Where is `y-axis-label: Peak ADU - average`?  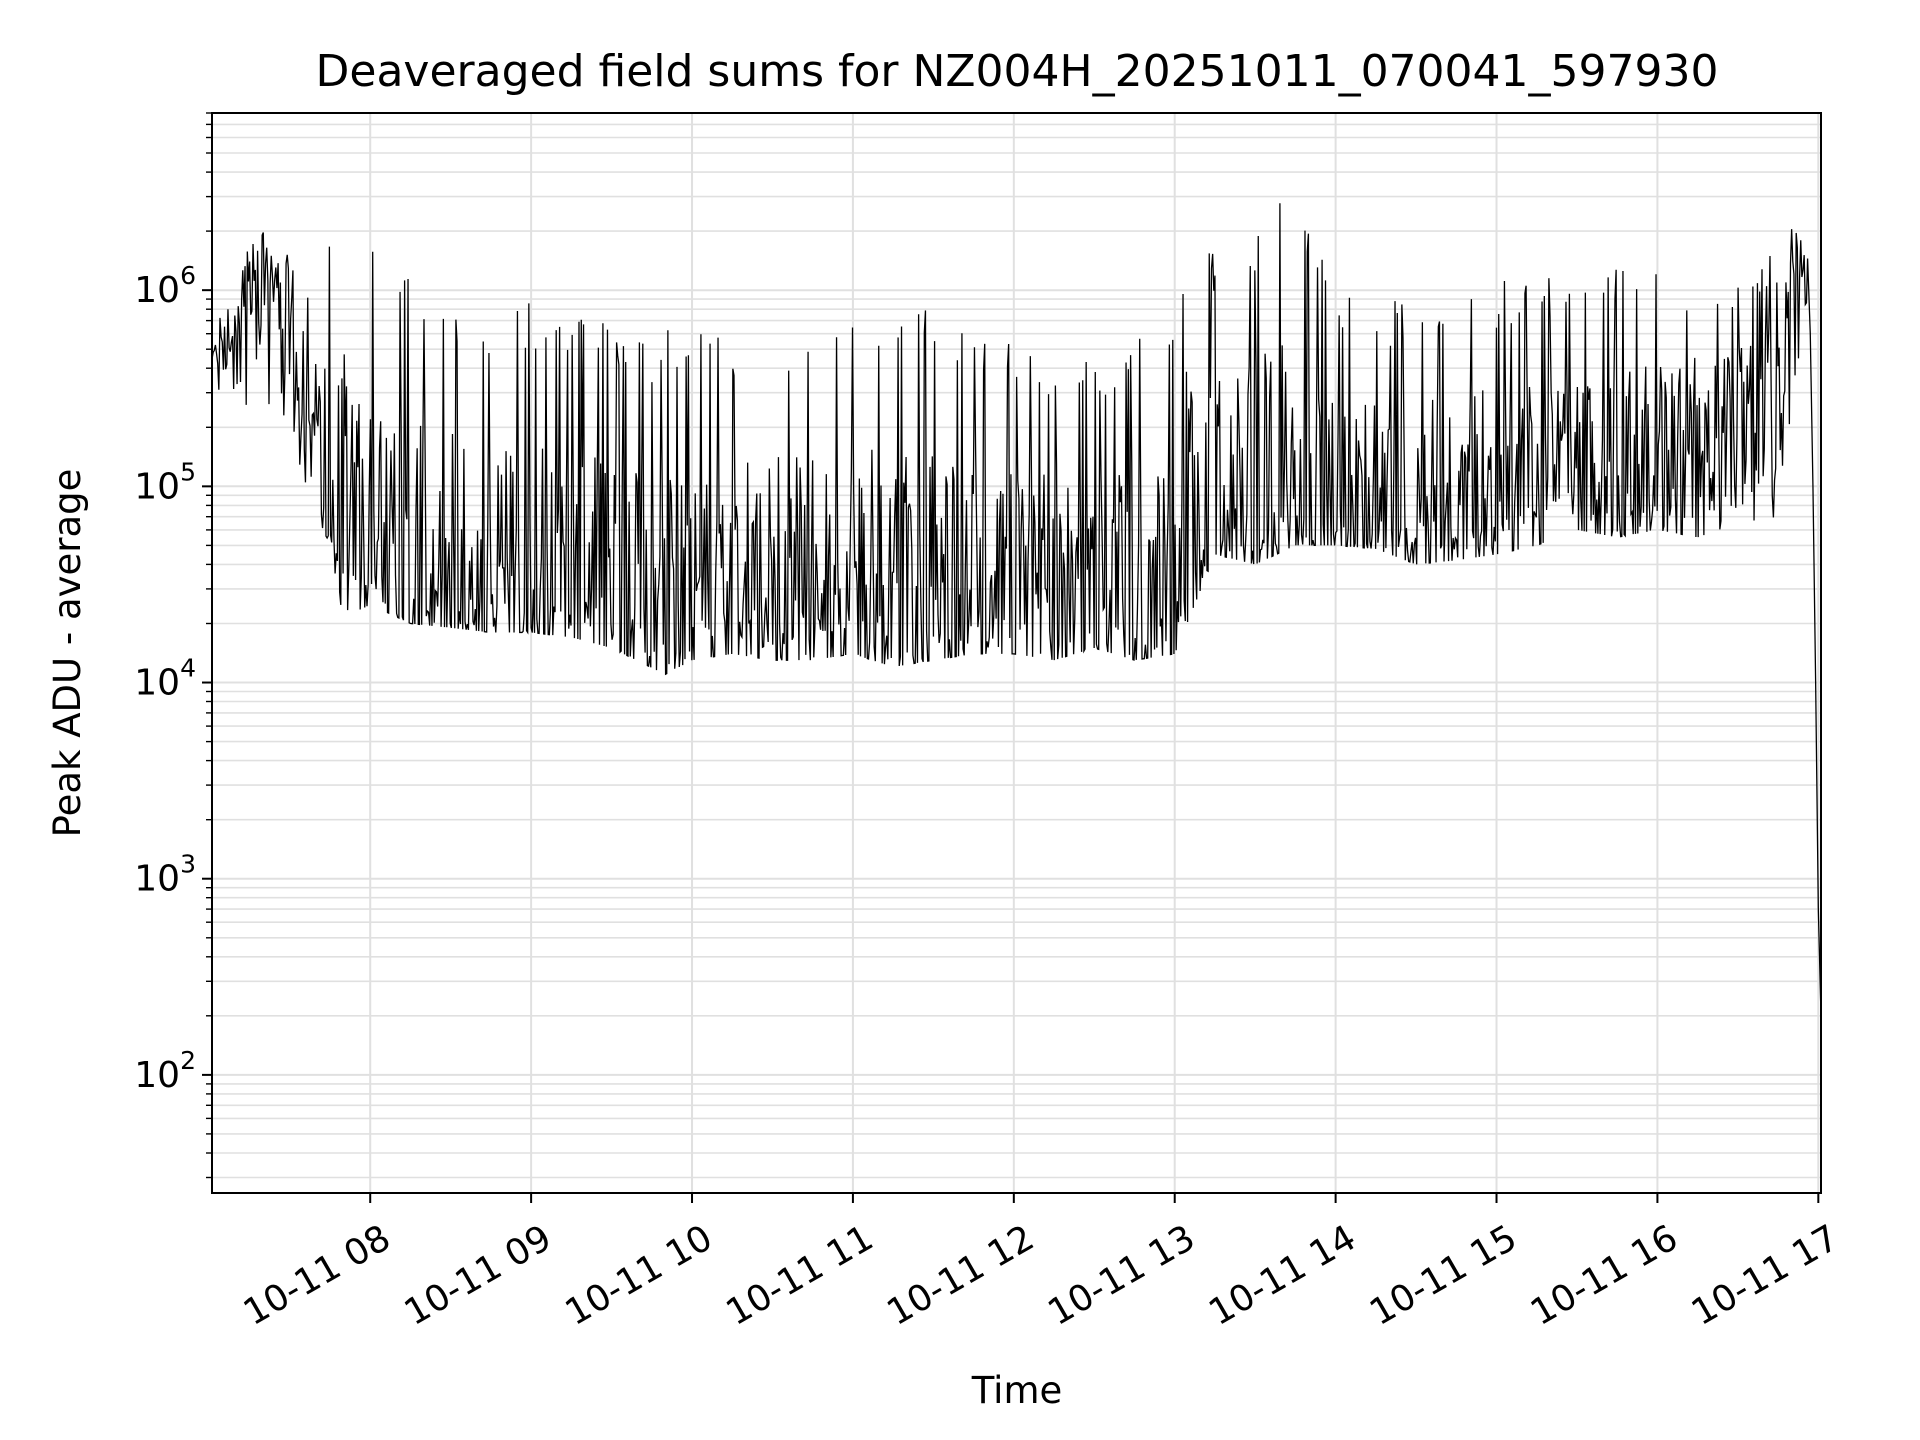 y-axis-label: Peak ADU - average is located at coordinates (67, 653).